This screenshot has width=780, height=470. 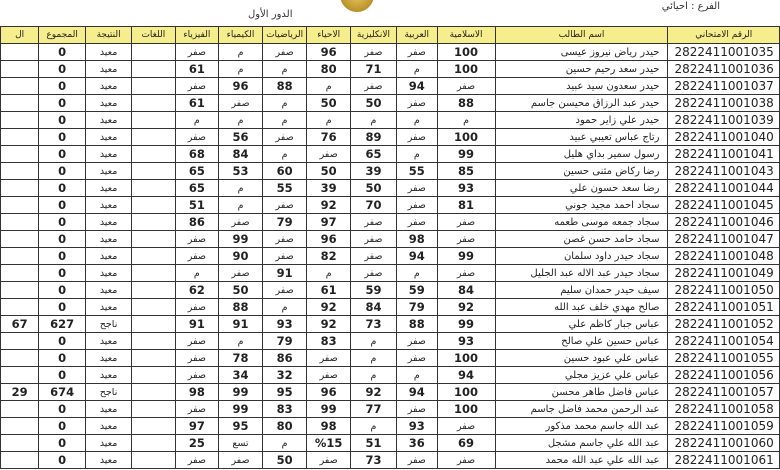 I want to click on grade-cell: 94, so click(x=416, y=392).